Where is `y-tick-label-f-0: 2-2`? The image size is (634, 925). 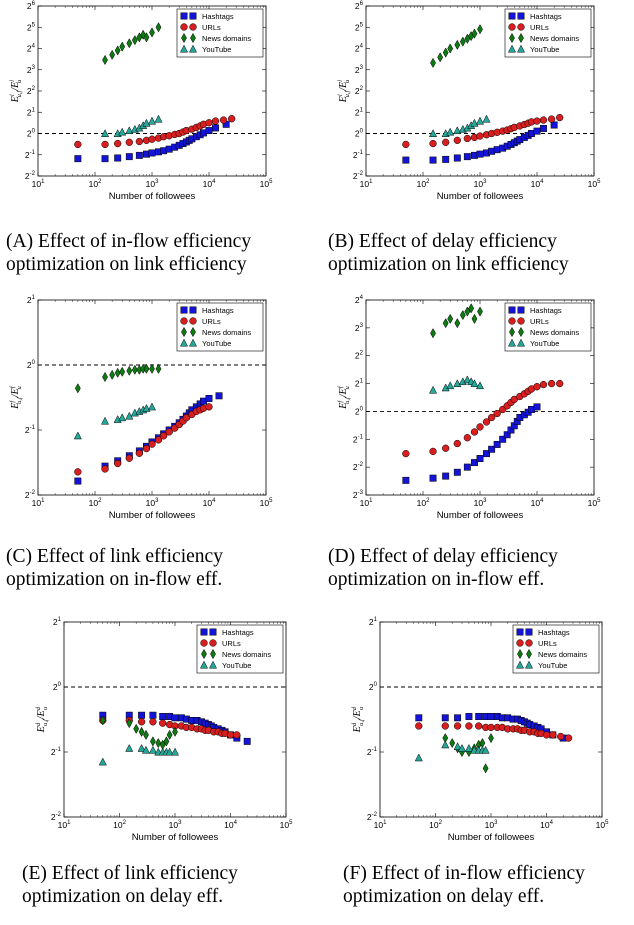
y-tick-label-f-0: 2-2 is located at coordinates (372, 817).